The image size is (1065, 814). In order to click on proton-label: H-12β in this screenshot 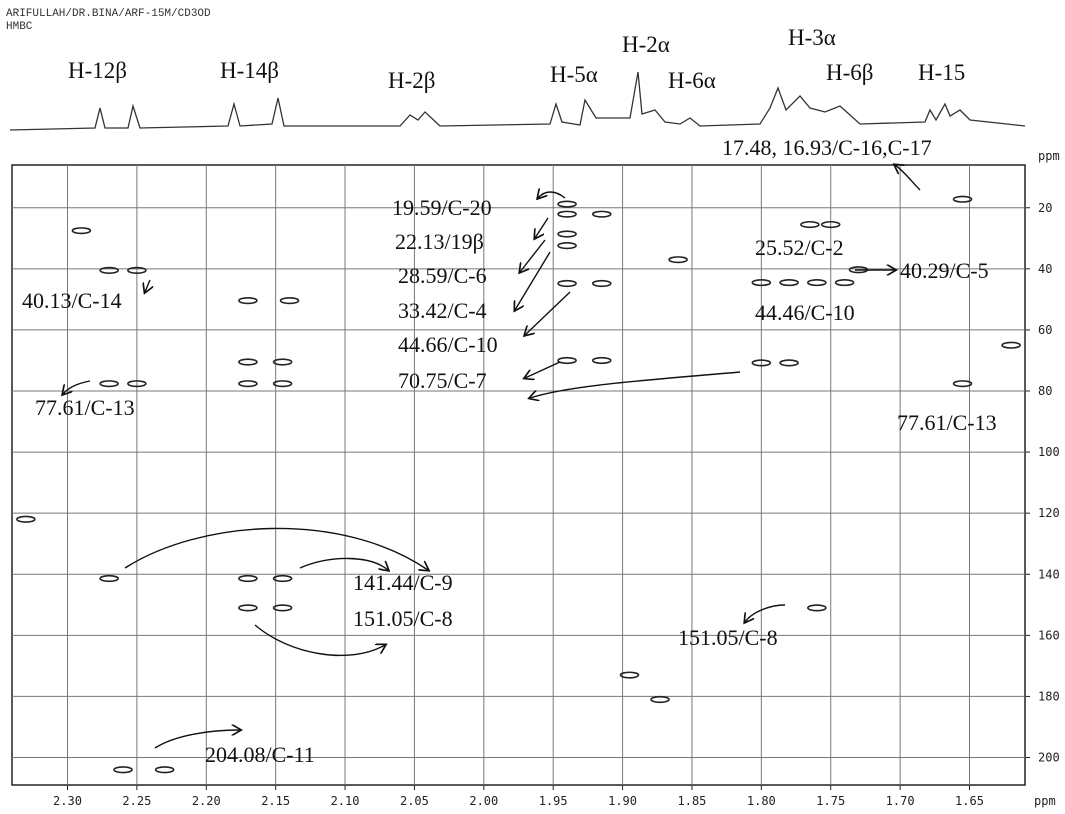, I will do `click(97, 70)`.